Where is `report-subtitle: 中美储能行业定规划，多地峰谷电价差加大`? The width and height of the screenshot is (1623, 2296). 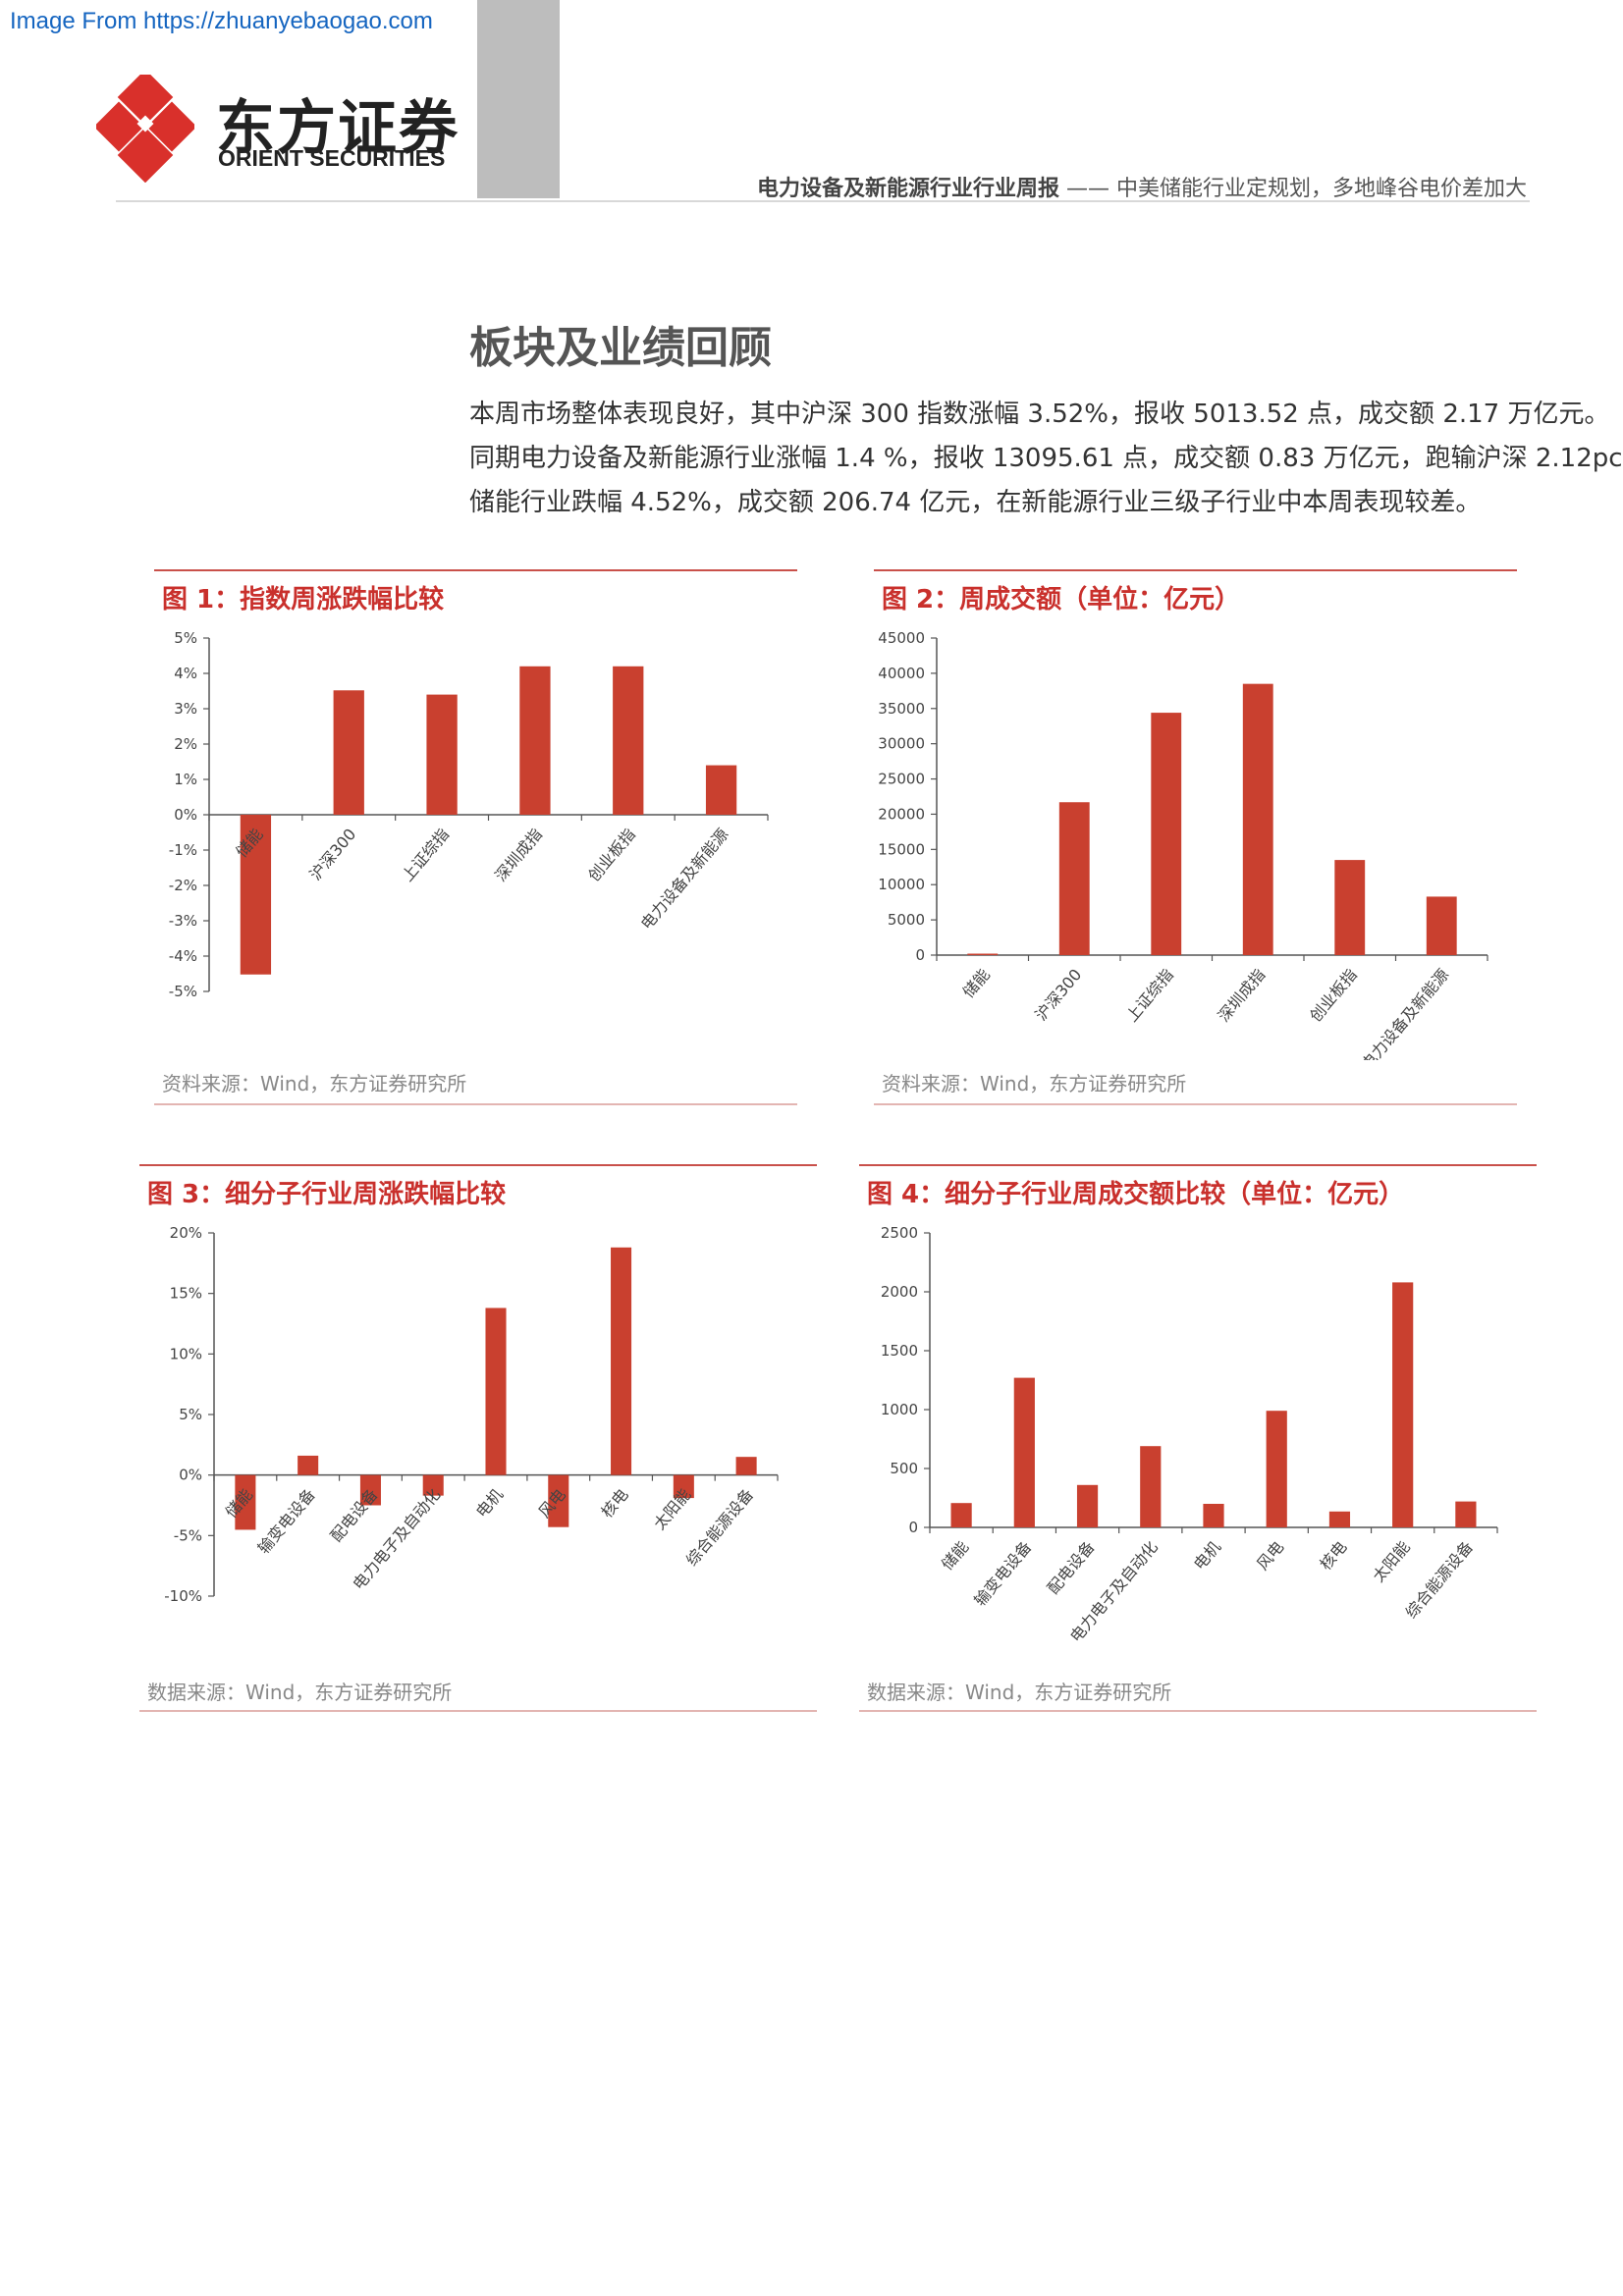 report-subtitle: 中美储能行业定规划，多地峰谷电价差加大 is located at coordinates (1321, 189).